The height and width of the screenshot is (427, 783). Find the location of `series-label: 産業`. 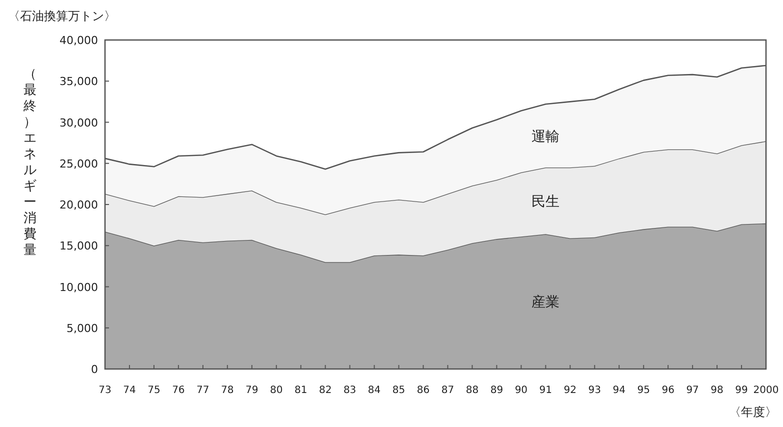

series-label: 産業 is located at coordinates (546, 302).